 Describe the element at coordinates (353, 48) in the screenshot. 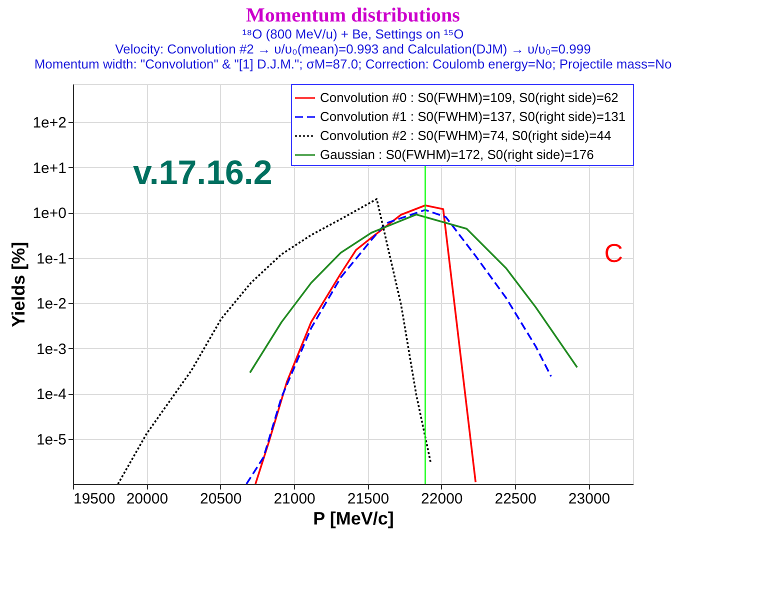

I see `text: Velocity: Convolution #2 → υ/υ₀(mean)=0.993 and Calculation(DJM) → υ/υ₀=0.999` at that location.